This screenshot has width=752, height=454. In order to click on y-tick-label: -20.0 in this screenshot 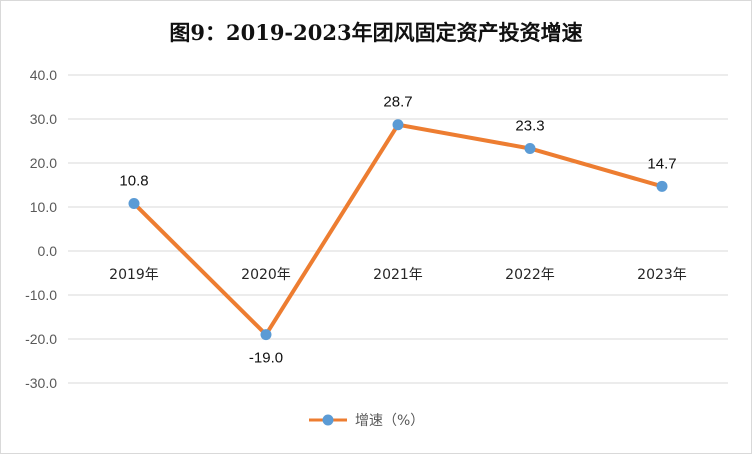, I will do `click(41, 339)`.